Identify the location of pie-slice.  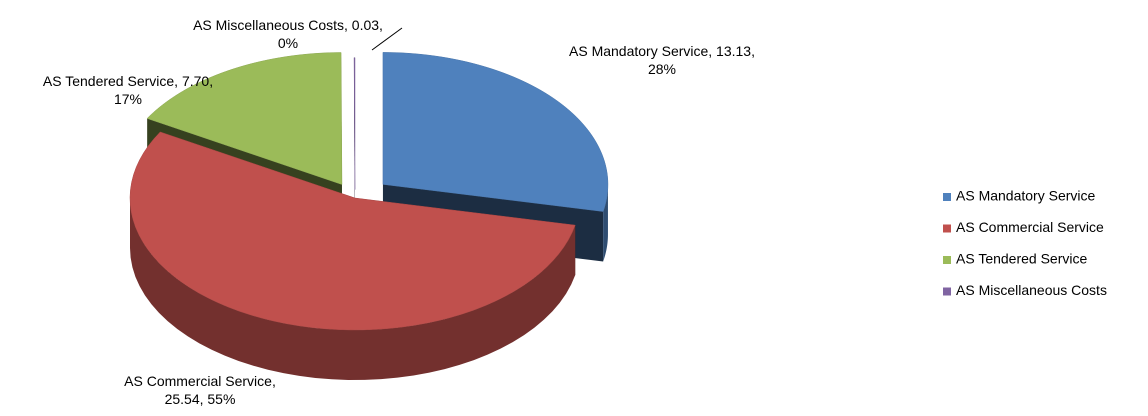
(354, 148).